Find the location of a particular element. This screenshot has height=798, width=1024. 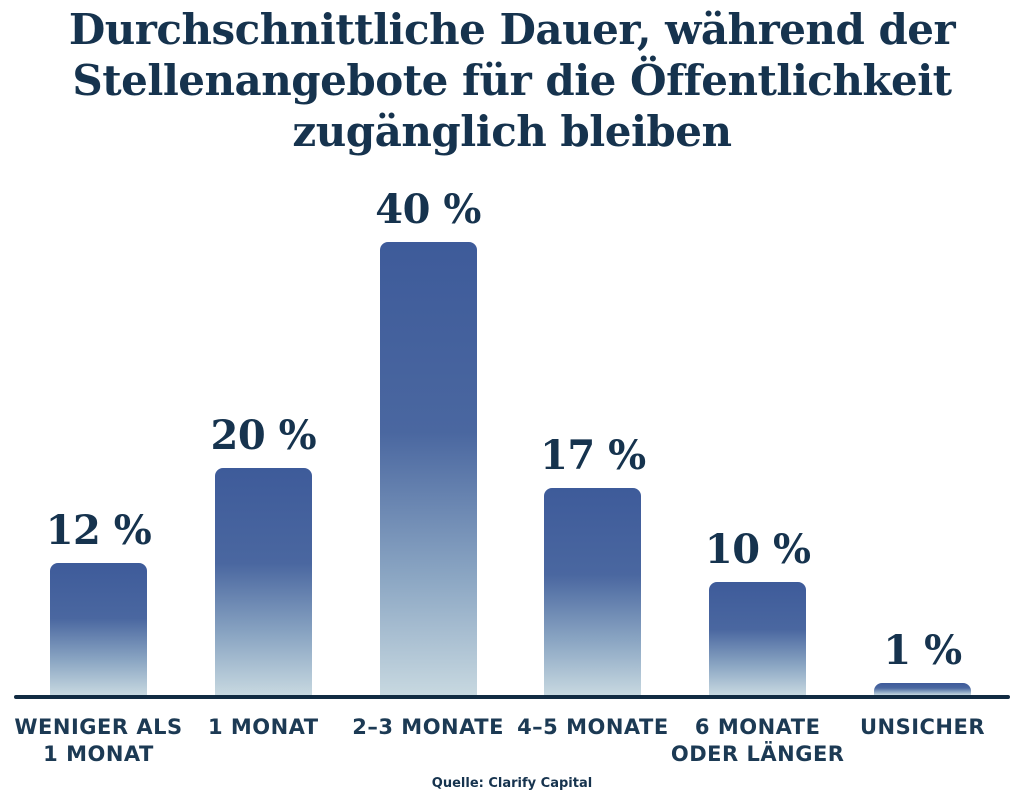

bar-value-label: 10 % is located at coordinates (757, 549).